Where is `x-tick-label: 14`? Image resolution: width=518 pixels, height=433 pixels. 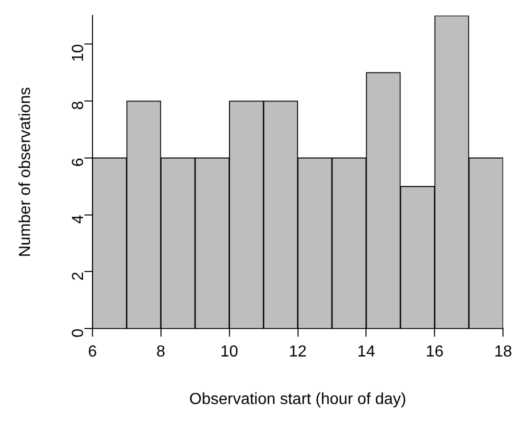
x-tick-label: 14 is located at coordinates (366, 352).